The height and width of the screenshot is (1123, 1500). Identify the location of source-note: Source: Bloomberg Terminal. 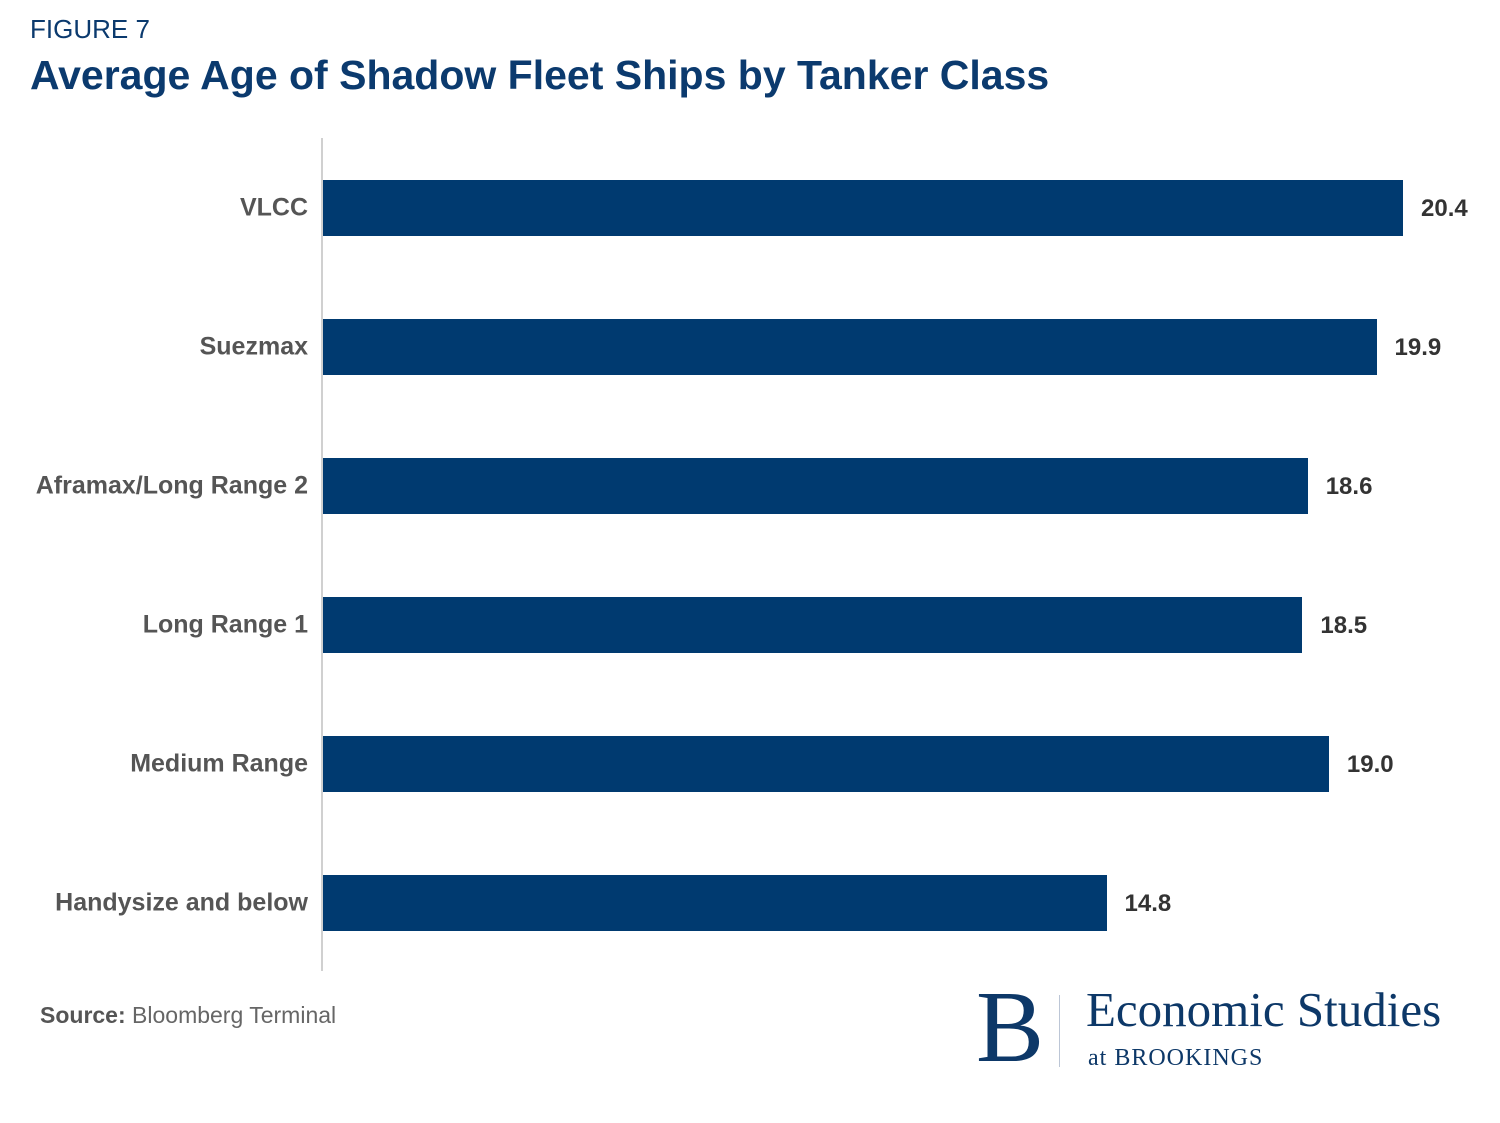
(188, 1015).